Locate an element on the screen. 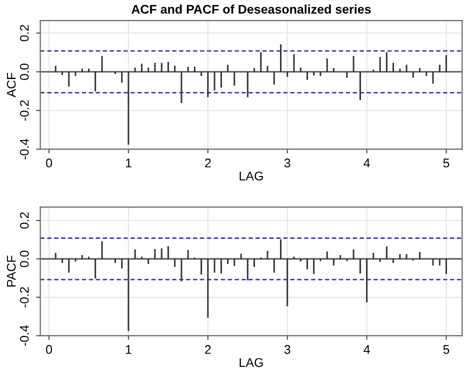 This screenshot has width=474, height=373. y-axis-title: PACF is located at coordinates (11, 271).